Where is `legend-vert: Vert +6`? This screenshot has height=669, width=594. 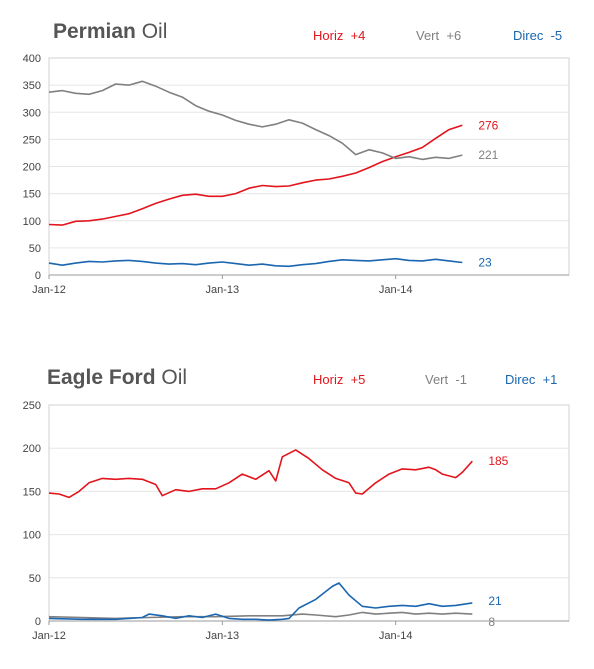
legend-vert: Vert +6 is located at coordinates (438, 35).